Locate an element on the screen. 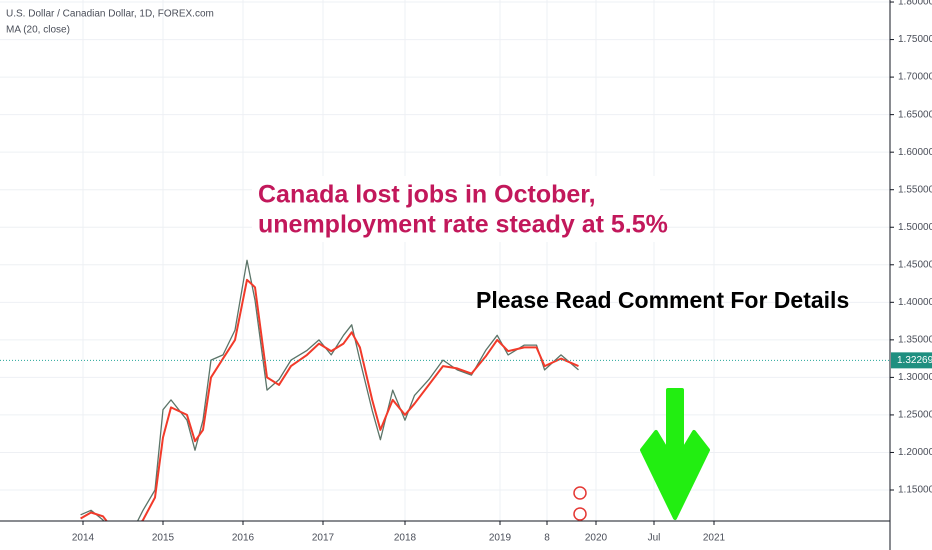 Image resolution: width=932 pixels, height=550 pixels. last-price-label: 1.32269 is located at coordinates (914, 360).